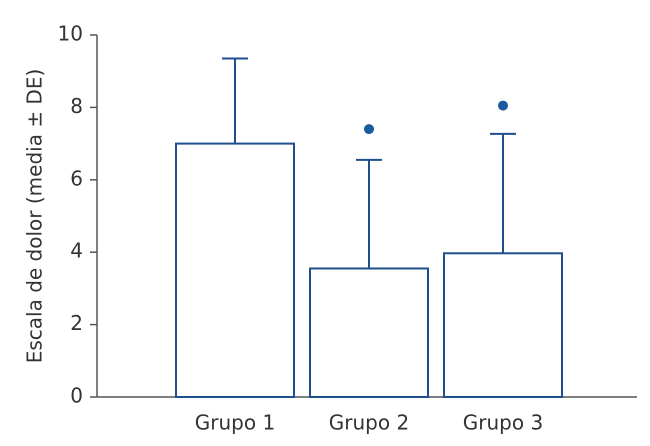  I want to click on y-tick-label: 8, so click(76, 106).